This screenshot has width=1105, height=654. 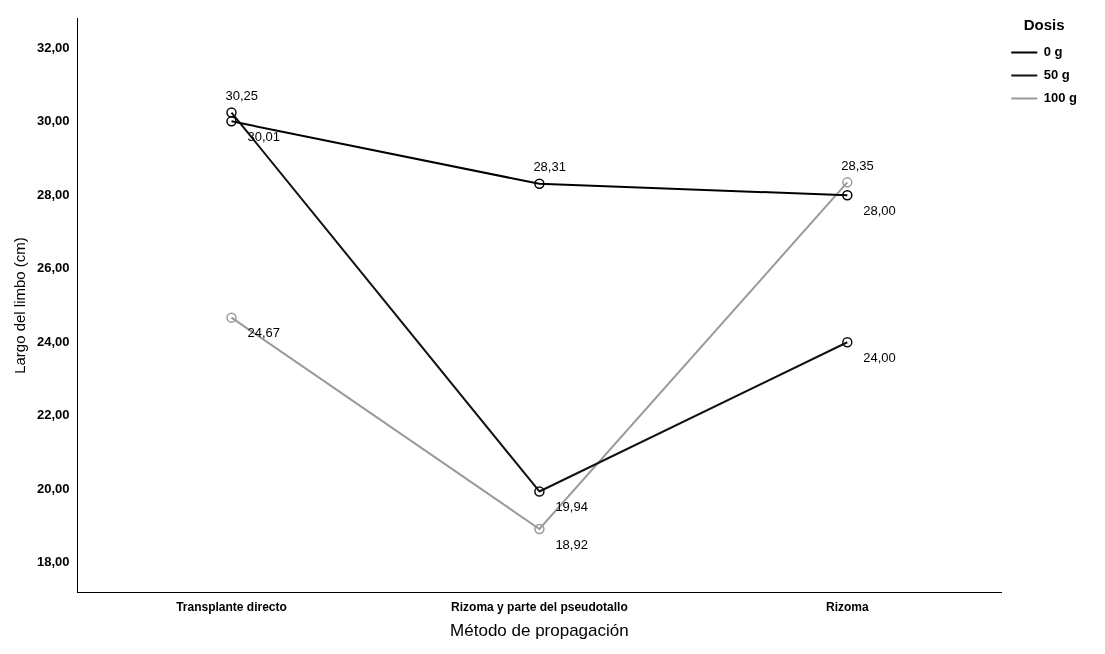 I want to click on legend-title: Dosis, so click(x=1044, y=24).